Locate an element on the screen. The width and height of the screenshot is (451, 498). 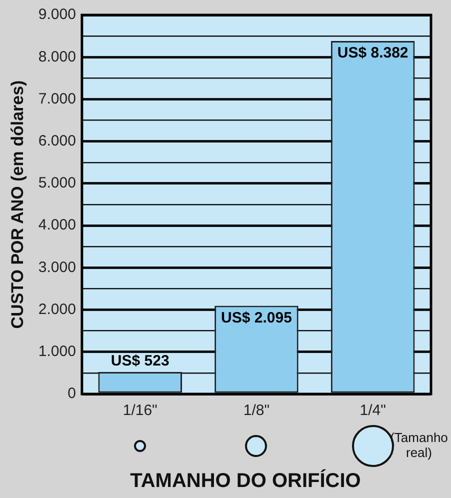
y-tick-label: 6.000 is located at coordinates (57, 141).